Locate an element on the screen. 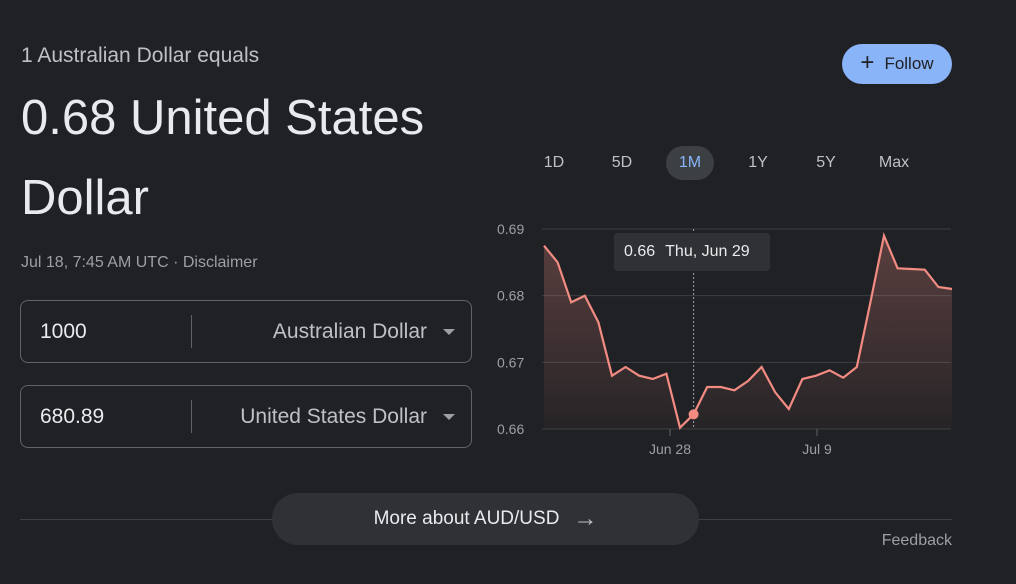  from-currency-row: Australian Dollar is located at coordinates (246, 331).